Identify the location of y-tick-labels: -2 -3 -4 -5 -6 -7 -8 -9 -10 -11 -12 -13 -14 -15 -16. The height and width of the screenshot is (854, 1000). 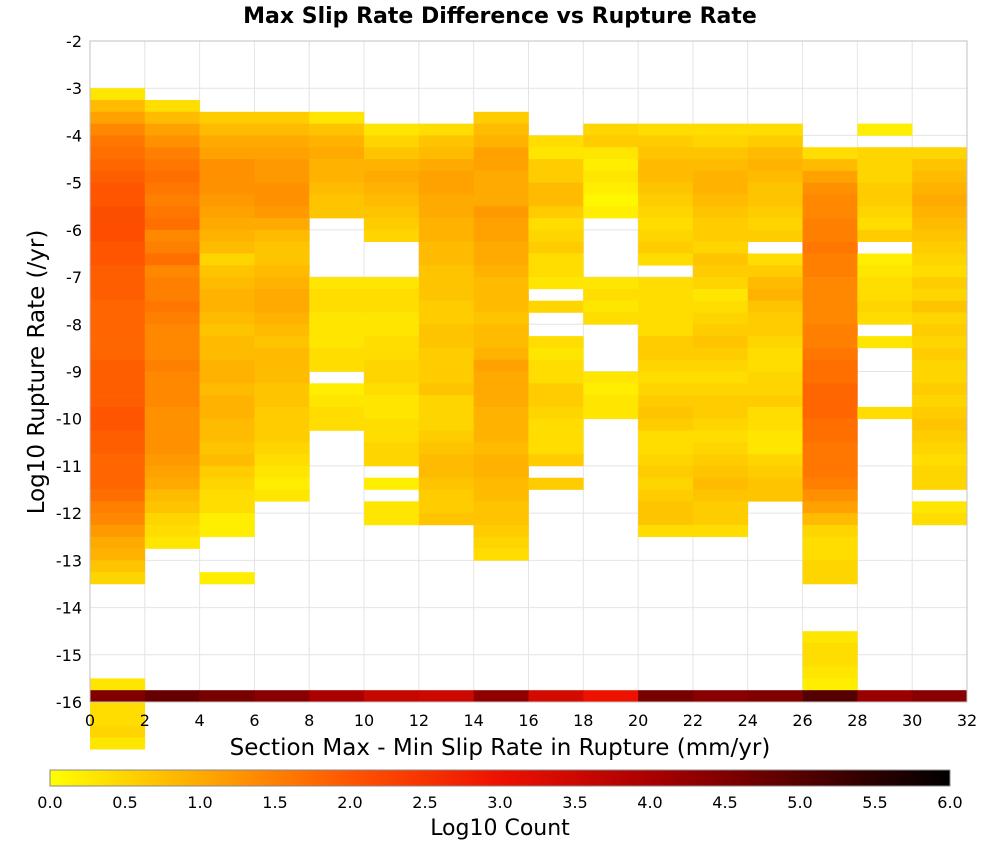
(69, 372).